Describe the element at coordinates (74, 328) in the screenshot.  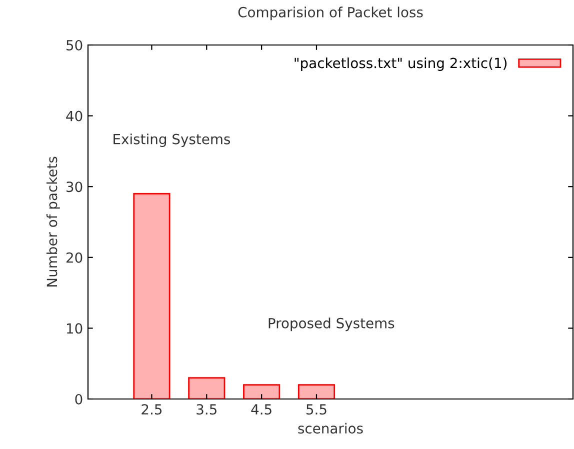
I see `y-tick-label: 10` at that location.